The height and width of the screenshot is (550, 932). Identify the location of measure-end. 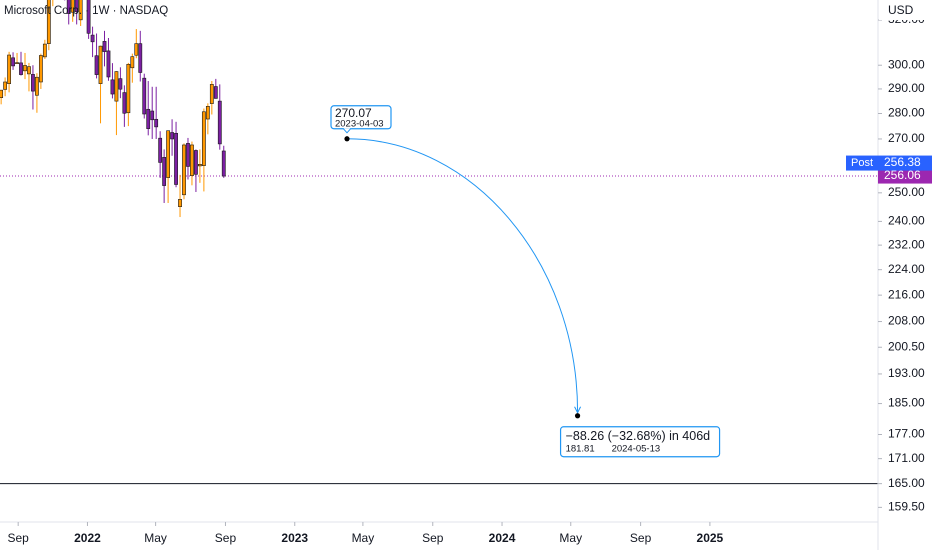
(577, 416).